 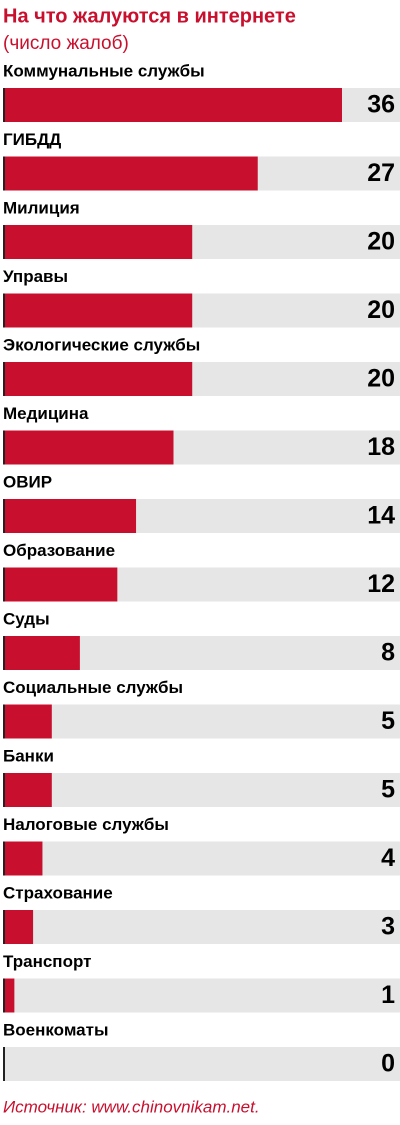 What do you see at coordinates (381, 516) in the screenshot?
I see `value-label: 14` at bounding box center [381, 516].